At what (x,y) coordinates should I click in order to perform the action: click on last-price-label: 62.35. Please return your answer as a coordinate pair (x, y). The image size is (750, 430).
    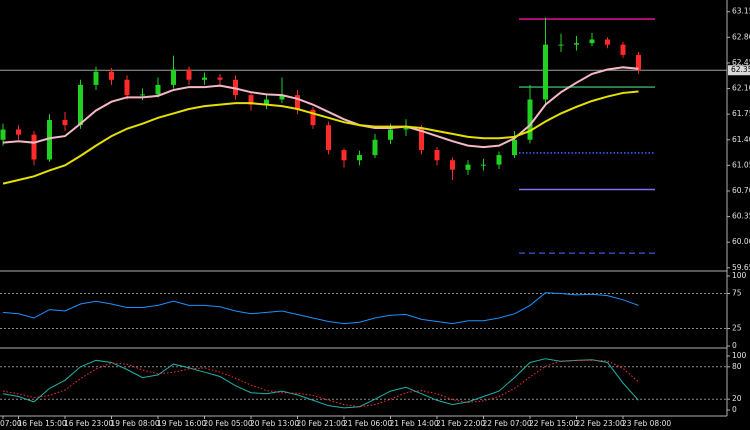
    Looking at the image, I should click on (740, 69).